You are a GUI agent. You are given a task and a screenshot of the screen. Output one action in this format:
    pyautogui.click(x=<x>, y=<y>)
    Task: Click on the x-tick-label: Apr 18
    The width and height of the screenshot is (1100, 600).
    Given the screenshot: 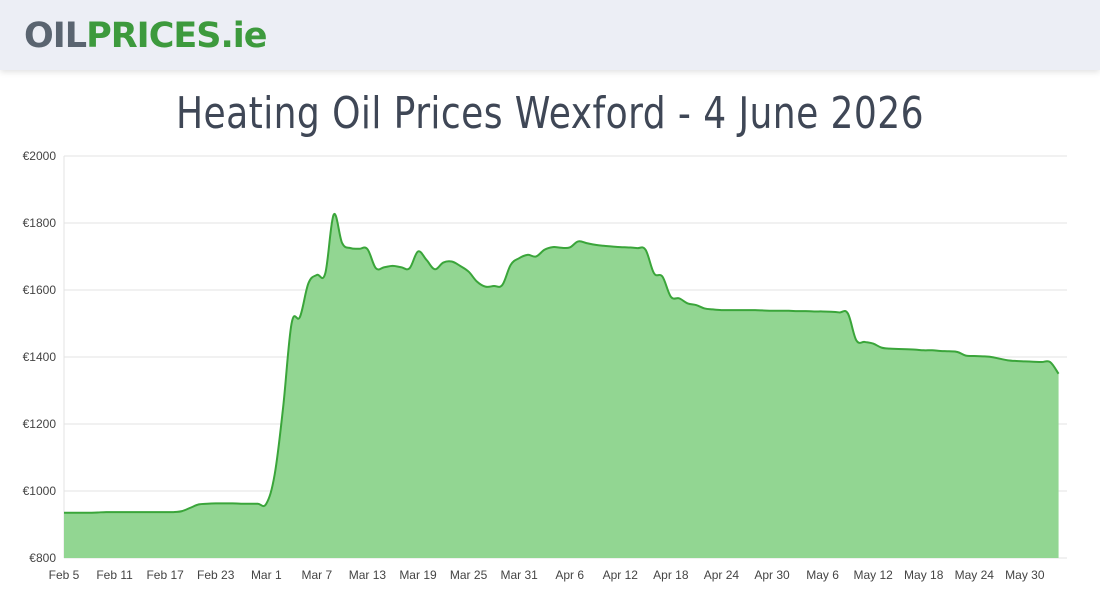 What is the action you would take?
    pyautogui.click(x=671, y=575)
    